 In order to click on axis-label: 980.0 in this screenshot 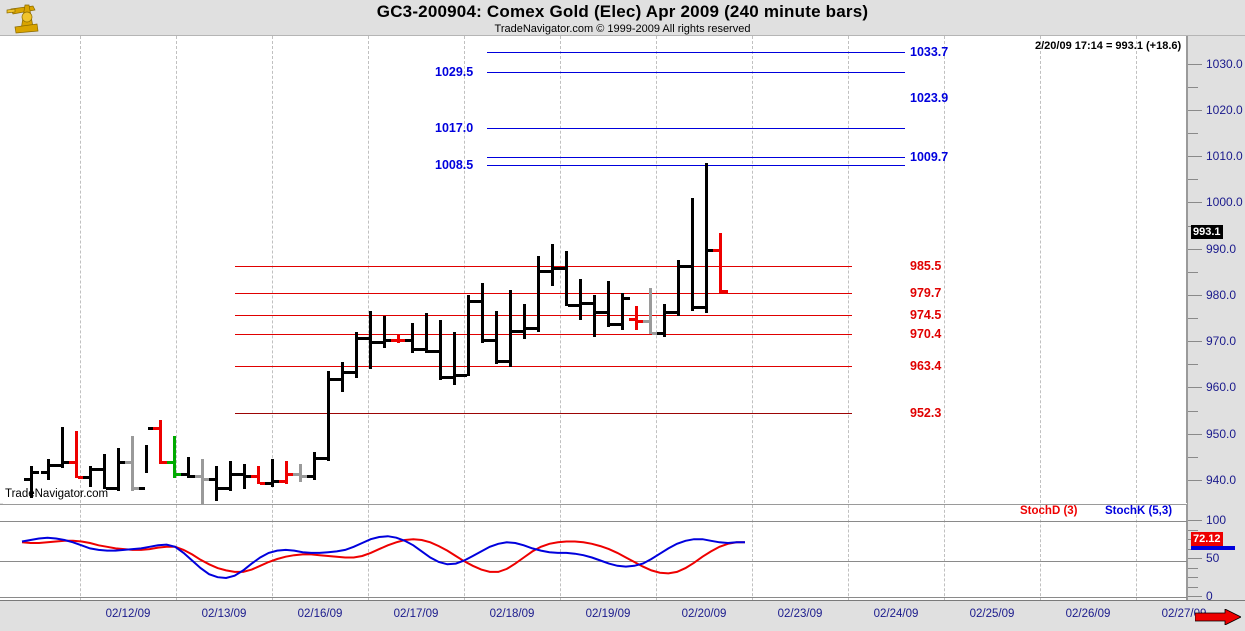, I will do `click(1221, 294)`.